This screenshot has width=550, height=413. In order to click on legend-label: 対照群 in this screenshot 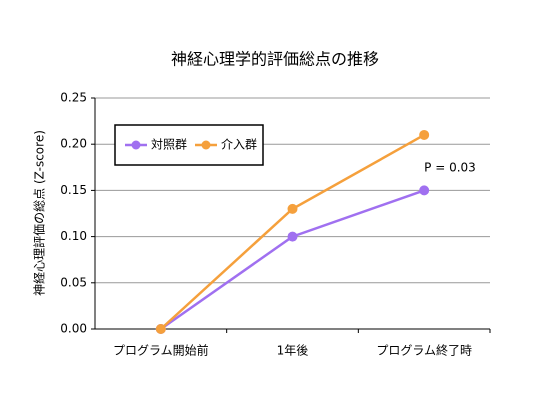, I will do `click(169, 145)`.